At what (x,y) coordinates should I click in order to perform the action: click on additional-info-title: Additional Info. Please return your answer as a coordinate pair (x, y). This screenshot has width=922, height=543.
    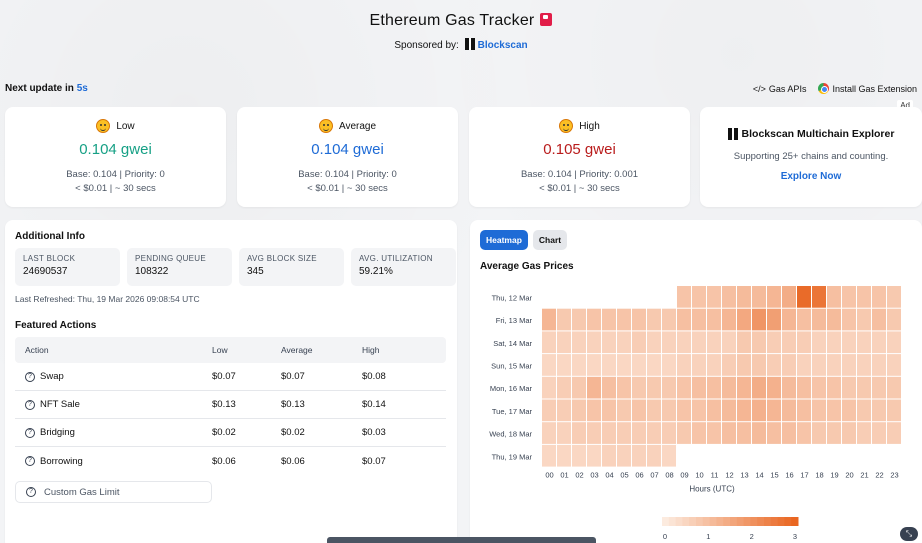
    Looking at the image, I should click on (50, 236).